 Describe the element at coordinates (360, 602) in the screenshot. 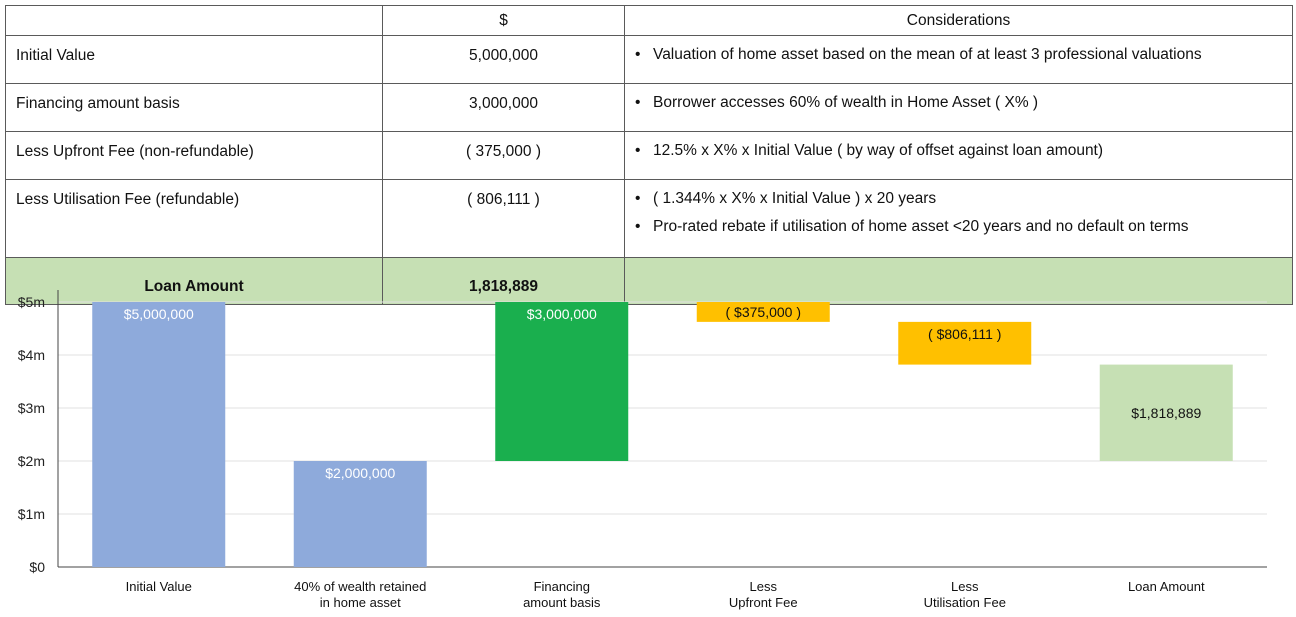

I see `x-tick-label: in home asset` at that location.